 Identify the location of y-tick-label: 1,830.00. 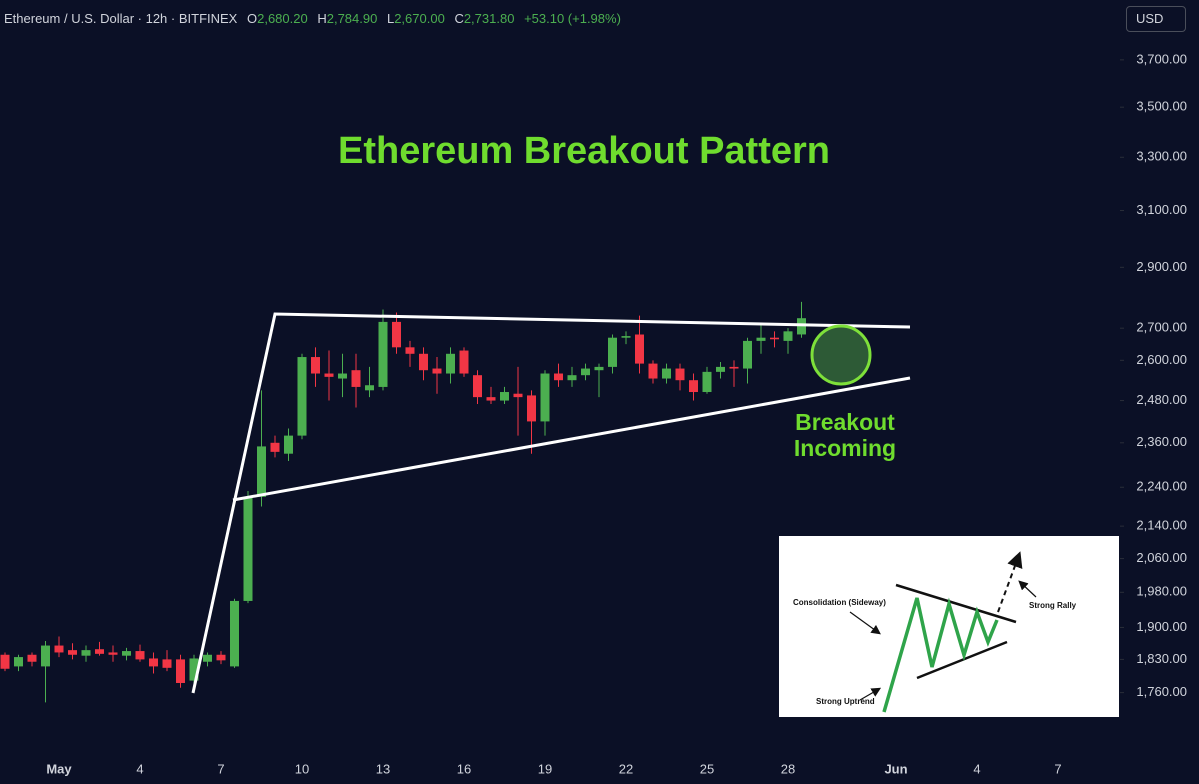
(1161, 658).